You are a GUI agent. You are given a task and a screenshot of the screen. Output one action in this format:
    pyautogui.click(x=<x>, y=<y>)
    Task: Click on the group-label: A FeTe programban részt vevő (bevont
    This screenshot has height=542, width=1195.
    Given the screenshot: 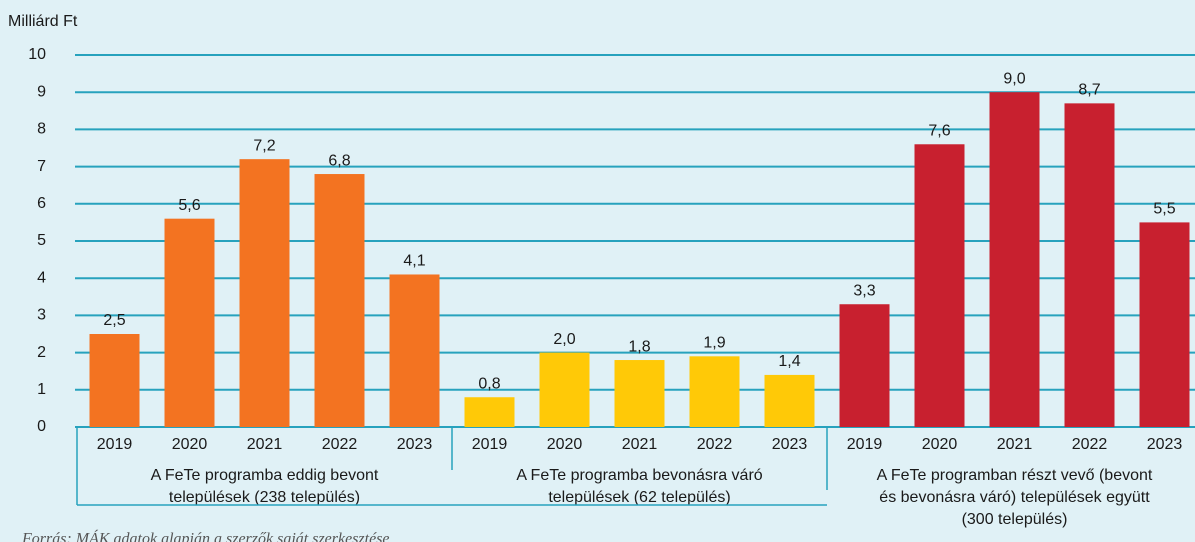 What is the action you would take?
    pyautogui.click(x=1015, y=475)
    